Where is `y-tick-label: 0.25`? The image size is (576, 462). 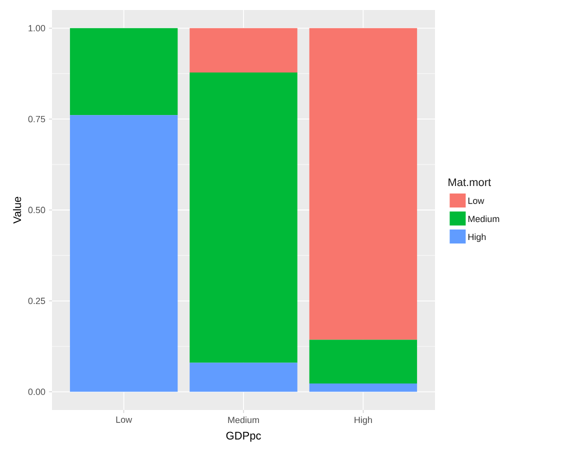 y-tick-label: 0.25 is located at coordinates (37, 301).